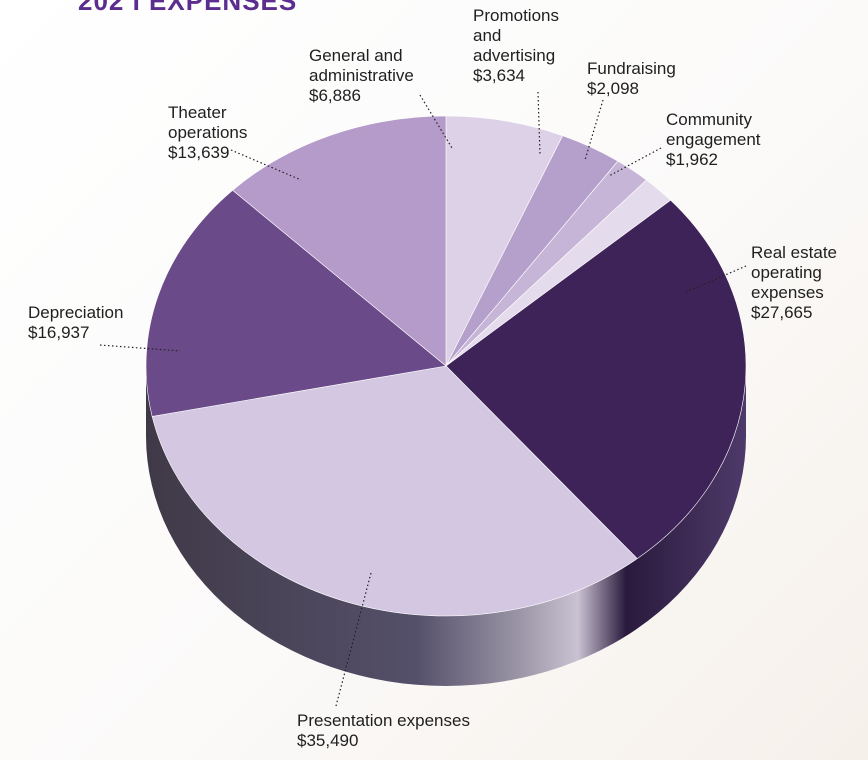 The height and width of the screenshot is (760, 868). What do you see at coordinates (794, 252) in the screenshot?
I see `label-real-estate-name-1: Real estate` at bounding box center [794, 252].